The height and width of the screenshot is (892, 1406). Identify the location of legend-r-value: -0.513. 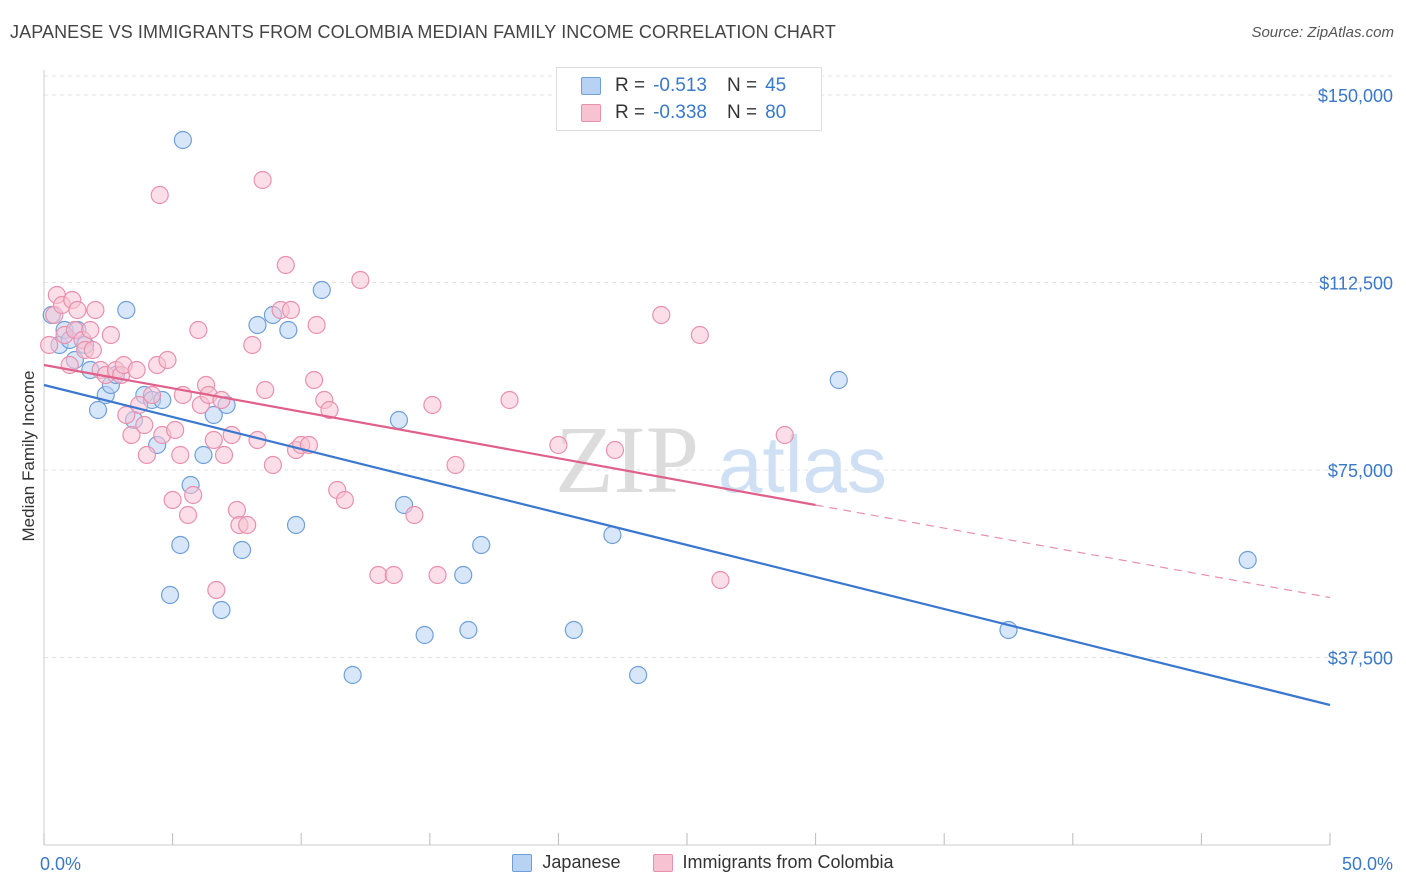
(680, 85).